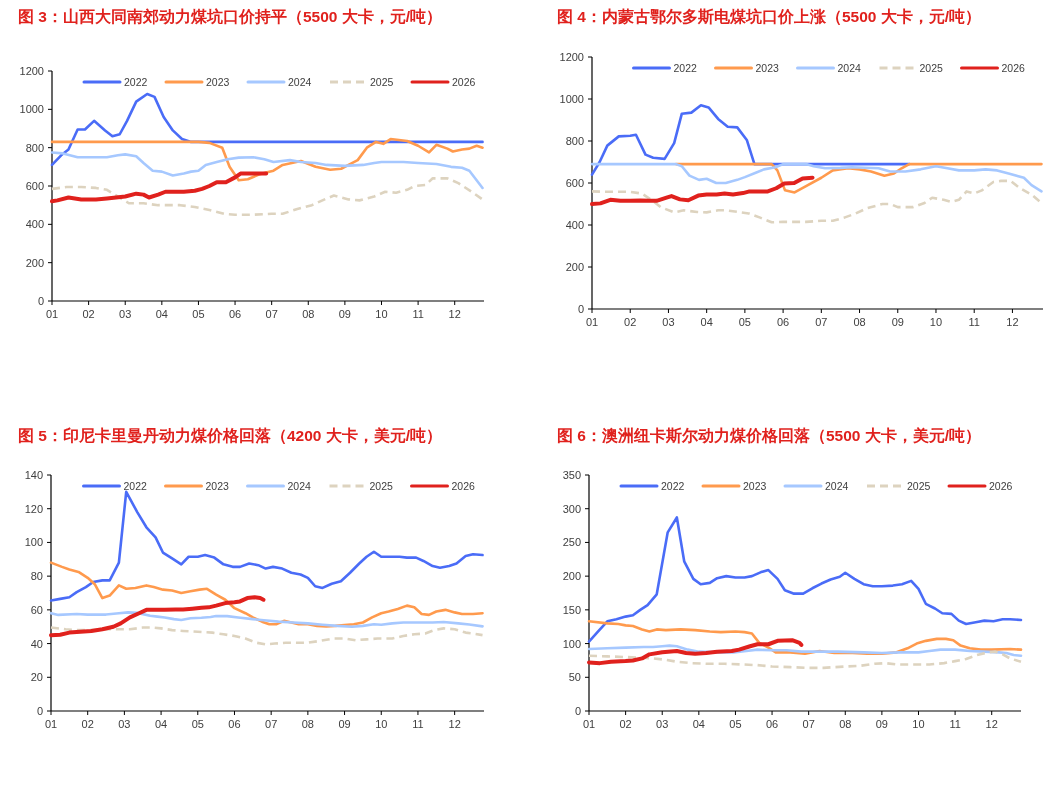 Image resolution: width=1061 pixels, height=792 pixels. I want to click on chart-title: 图 4：内蒙古鄂尔多斯电煤坑口价上涨（5500 大卡，元/吨）, so click(769, 17).